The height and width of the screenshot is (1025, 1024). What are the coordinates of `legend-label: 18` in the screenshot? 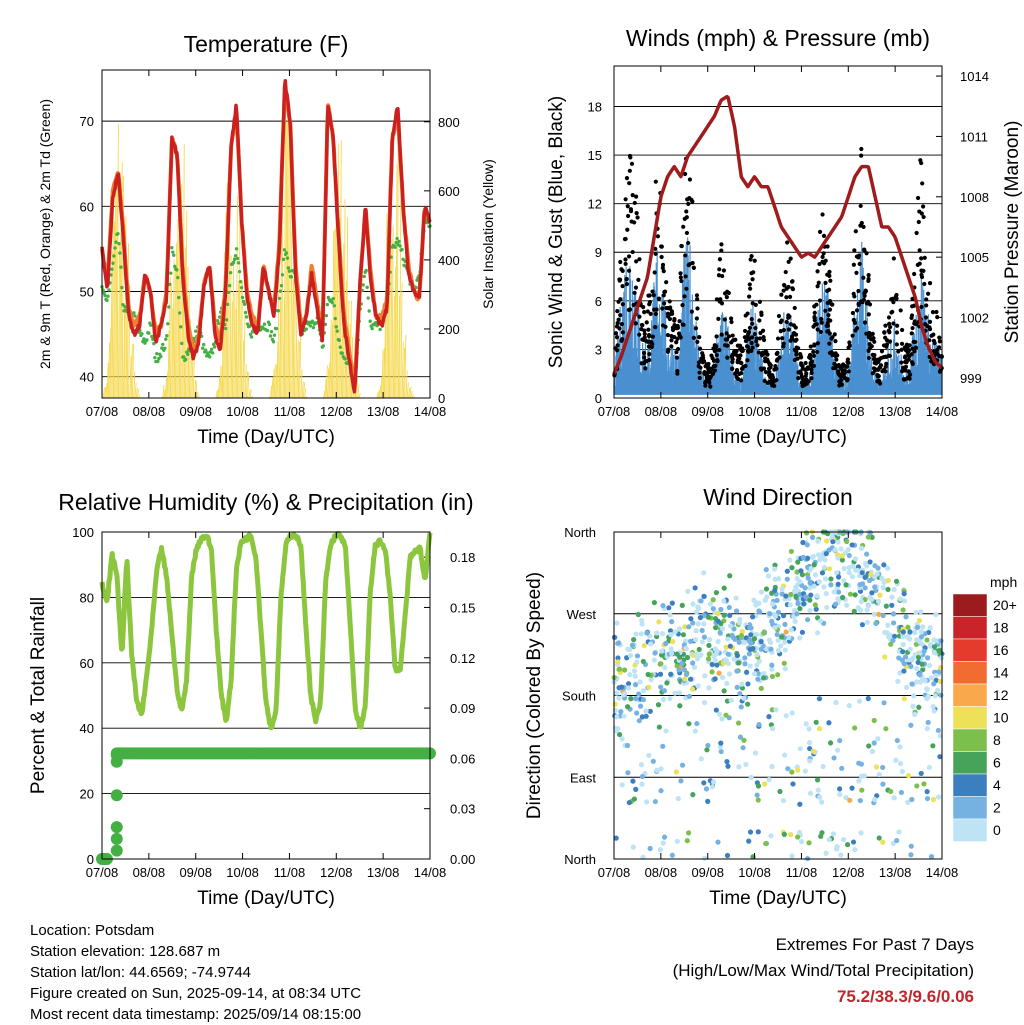 It's located at (1001, 628).